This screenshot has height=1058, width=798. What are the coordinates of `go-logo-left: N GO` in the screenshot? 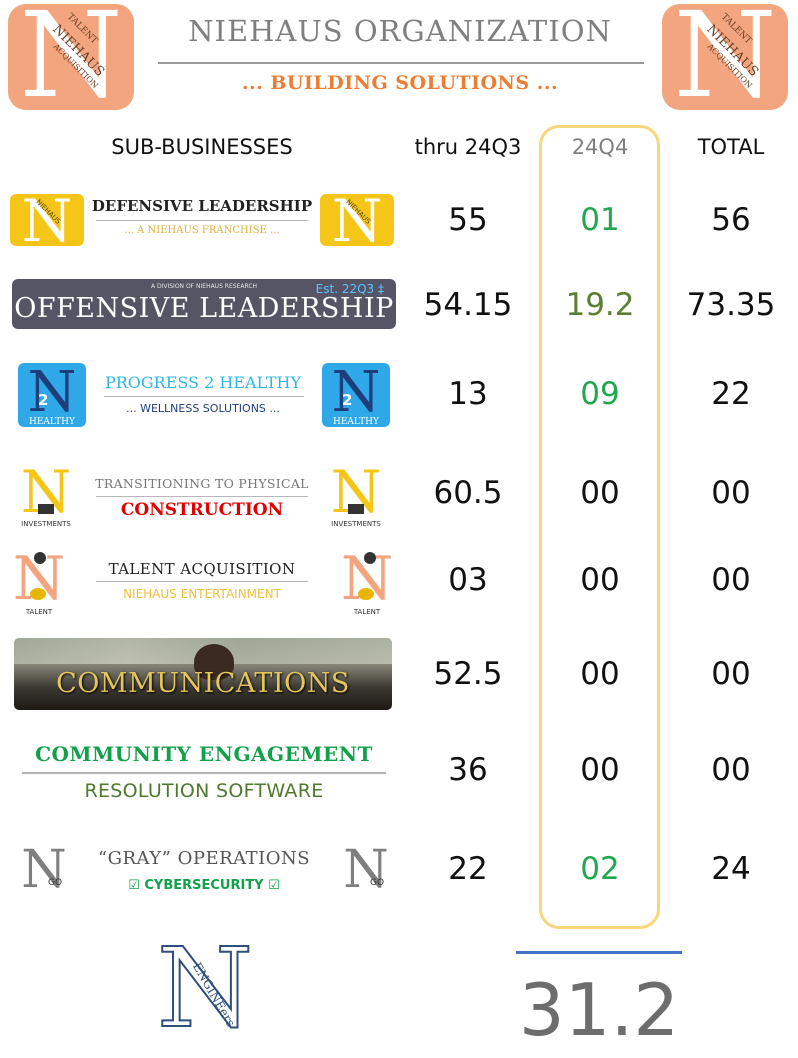 It's located at (44, 870).